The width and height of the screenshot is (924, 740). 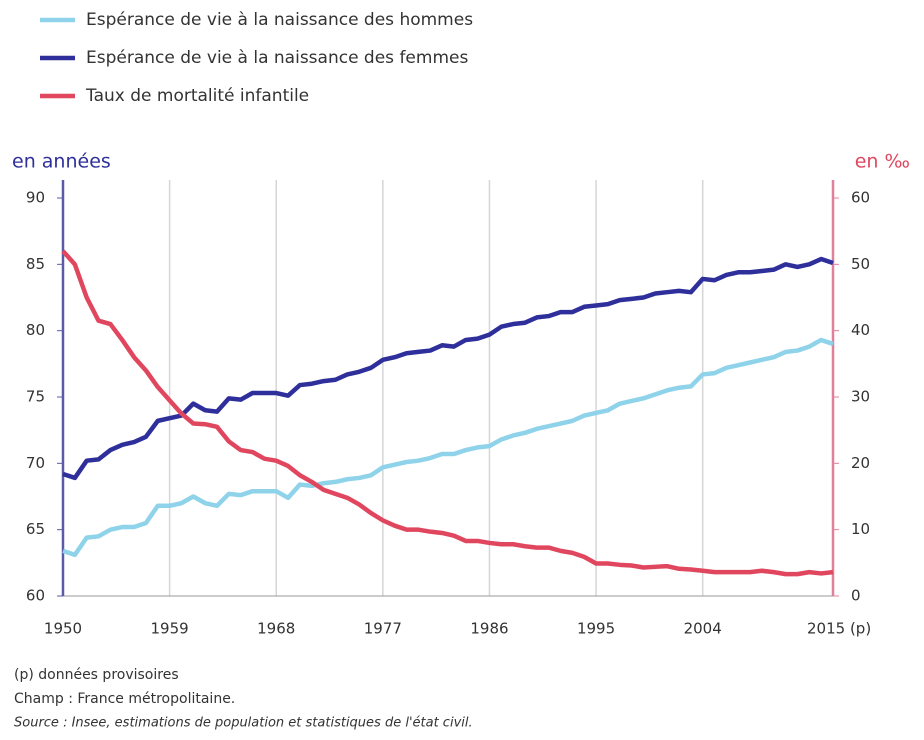 What do you see at coordinates (124, 699) in the screenshot?
I see `note: Champ : France métropolitaine.` at bounding box center [124, 699].